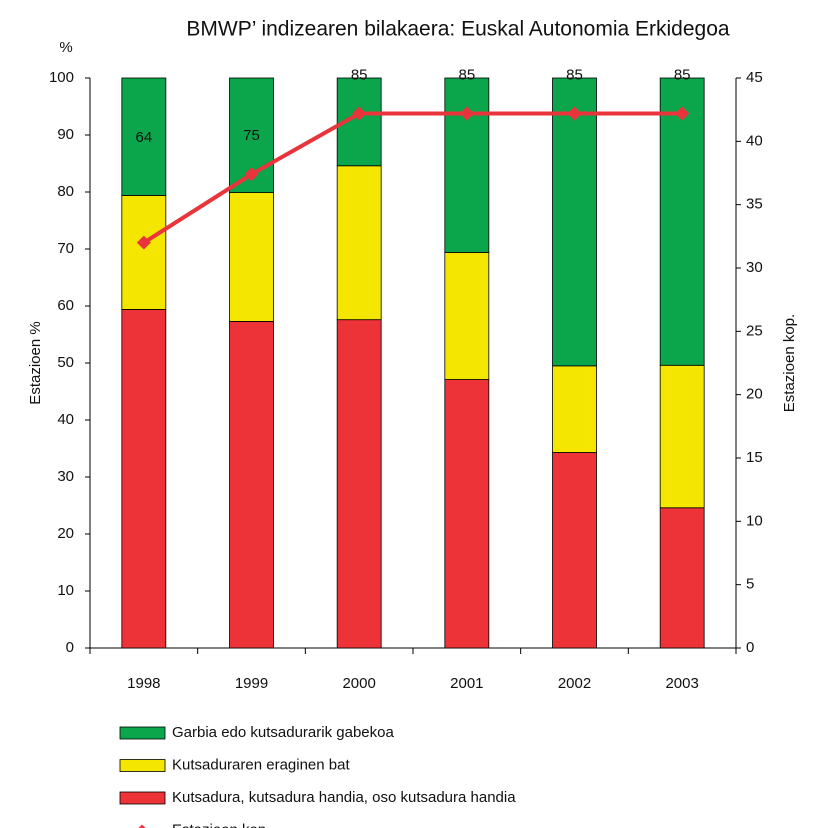 The width and height of the screenshot is (816, 828). I want to click on station-count-label: 75, so click(251, 135).